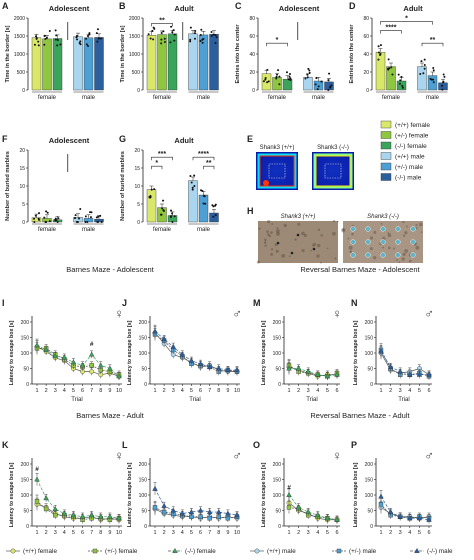 The width and height of the screenshot is (474, 560). I want to click on y-tick-label-M: 0, so click(279, 385).